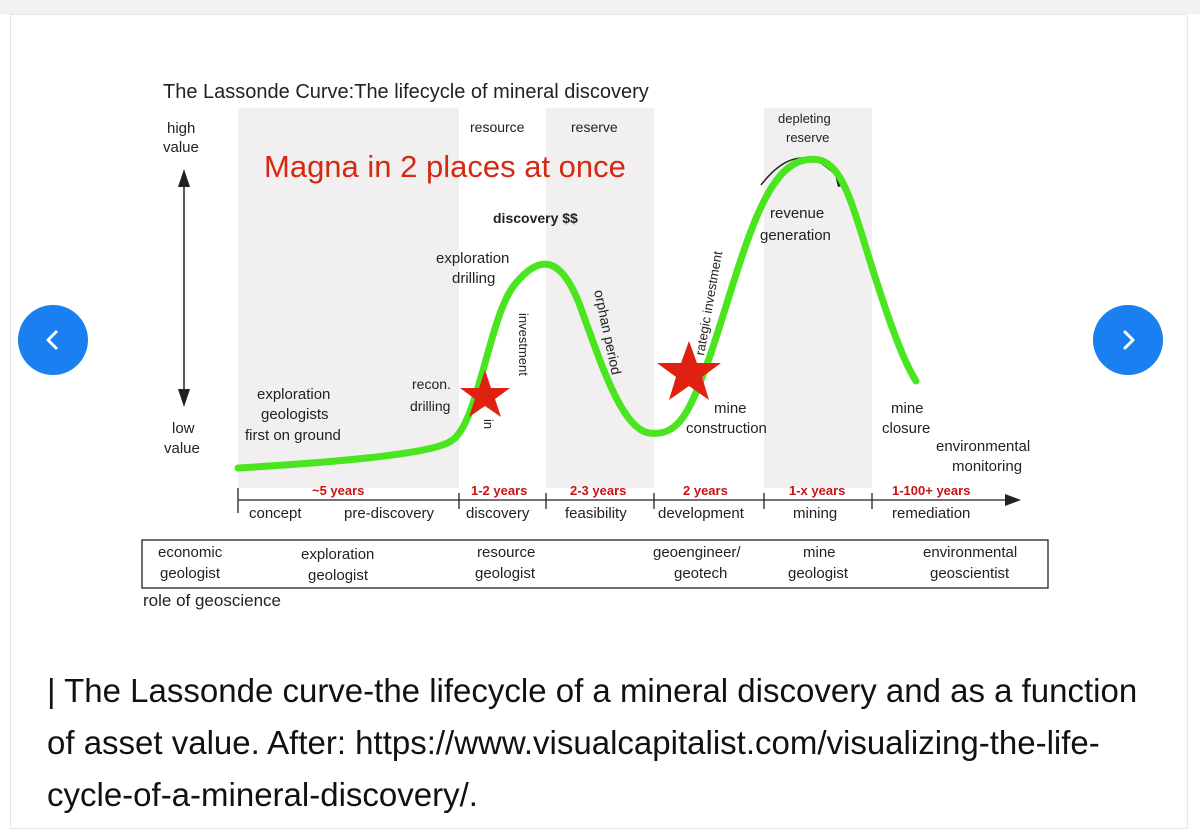 This screenshot has height=829, width=1200. I want to click on phase-label: remediation, so click(931, 513).